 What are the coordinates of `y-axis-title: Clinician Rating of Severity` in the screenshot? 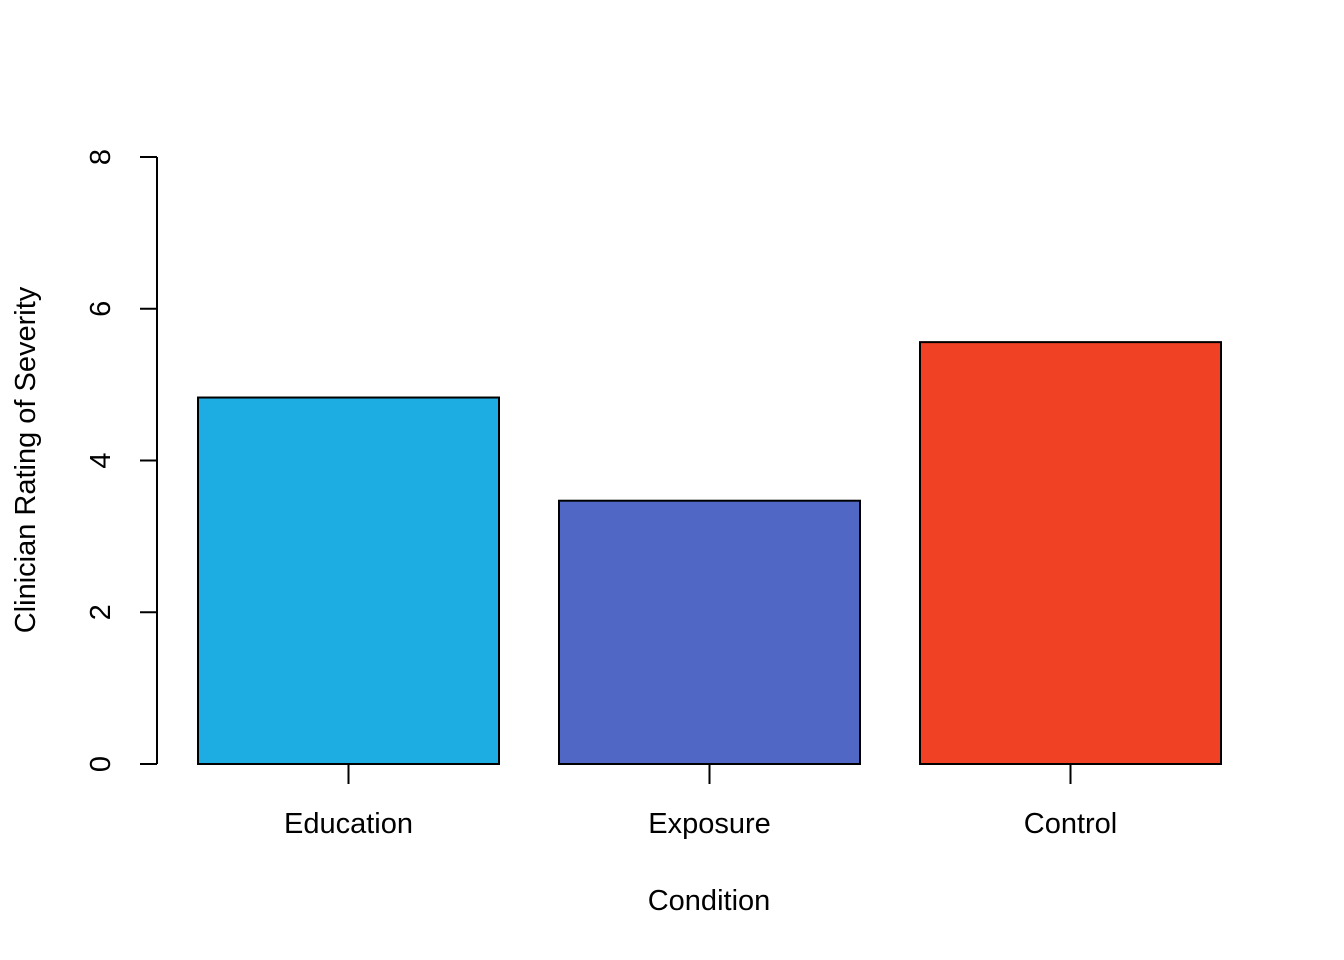 It's located at (26, 459).